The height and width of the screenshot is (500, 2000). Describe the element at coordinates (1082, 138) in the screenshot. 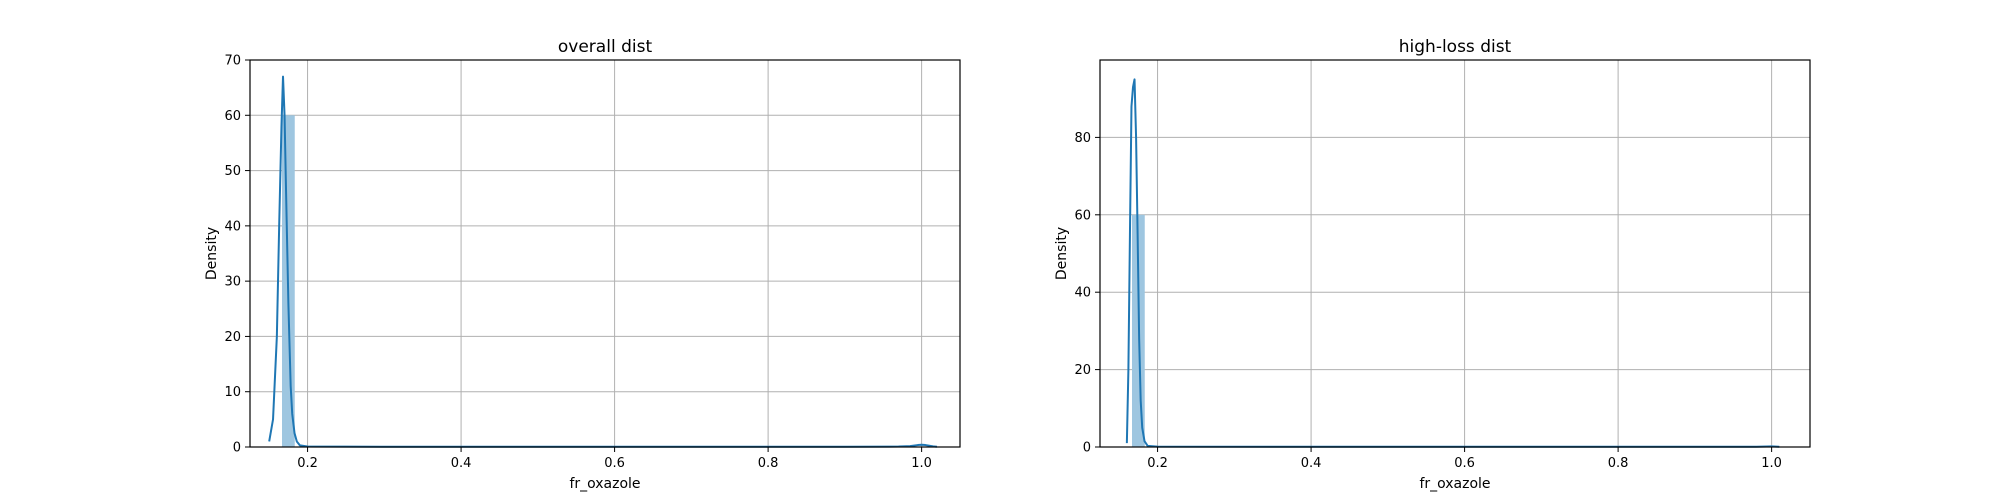

I see `y-tick-label: 80` at that location.